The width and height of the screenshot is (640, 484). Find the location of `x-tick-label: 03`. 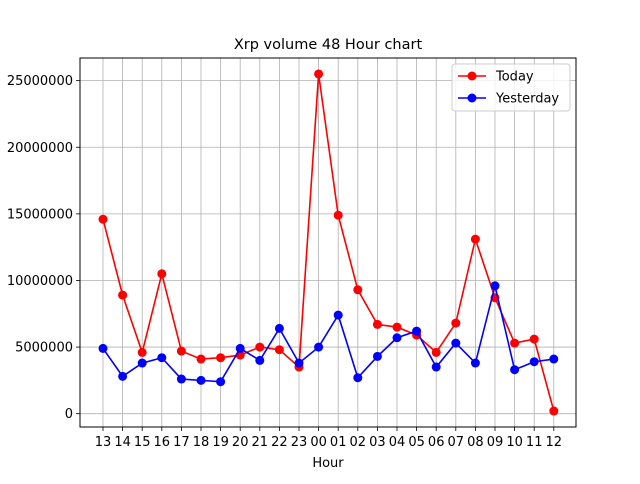

x-tick-label: 03 is located at coordinates (377, 442).